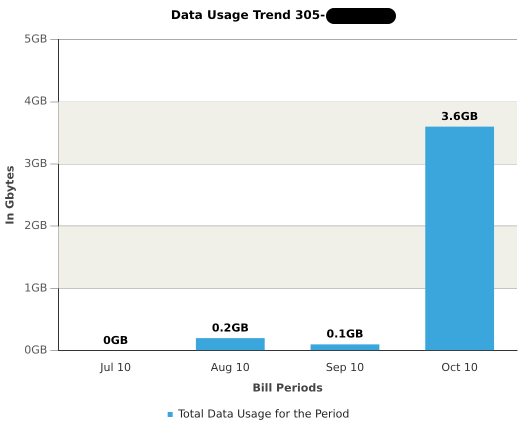 The image size is (527, 435). Describe the element at coordinates (36, 287) in the screenshot. I see `y-tick-label: 1GB` at that location.